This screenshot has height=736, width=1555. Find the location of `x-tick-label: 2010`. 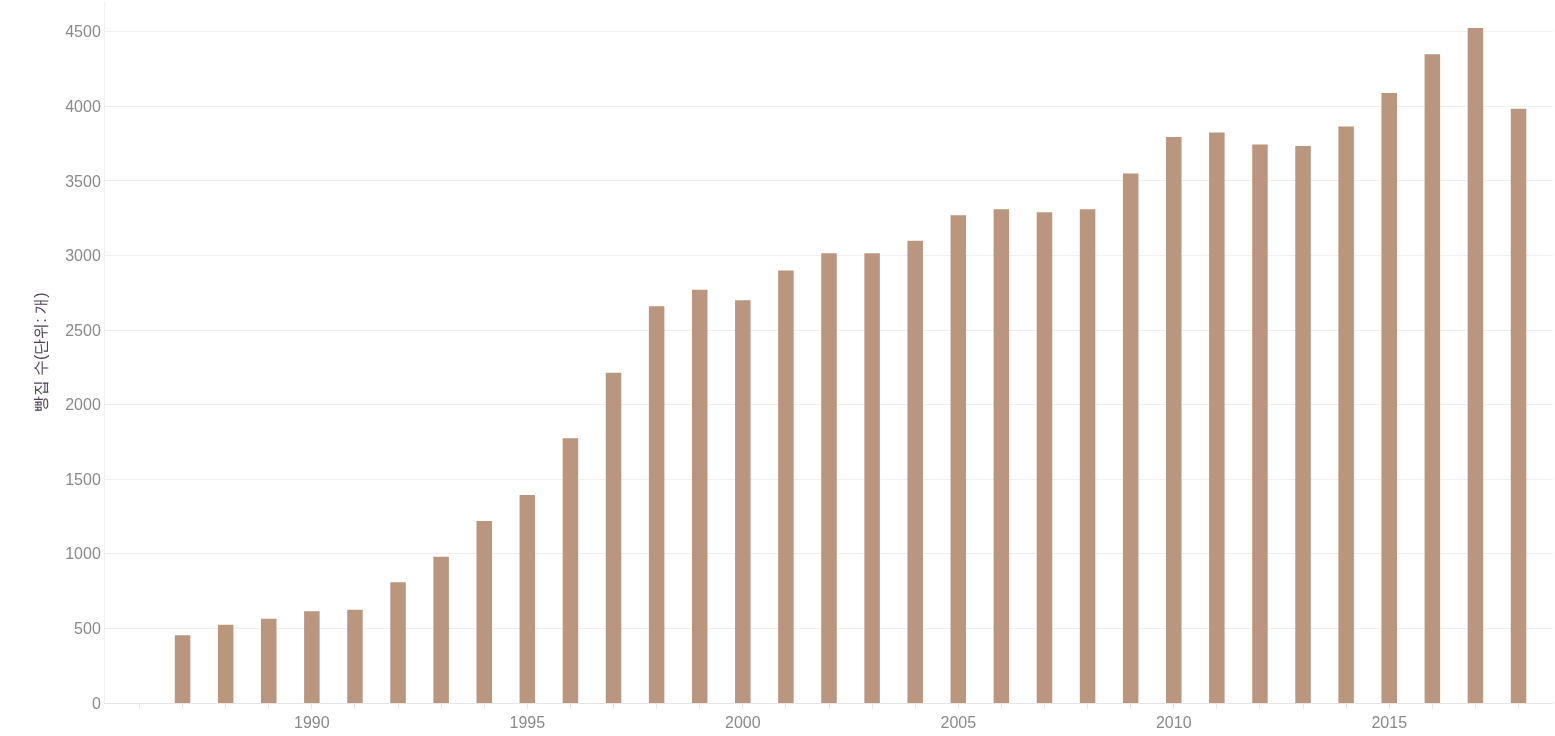

x-tick-label: 2010 is located at coordinates (1173, 723).